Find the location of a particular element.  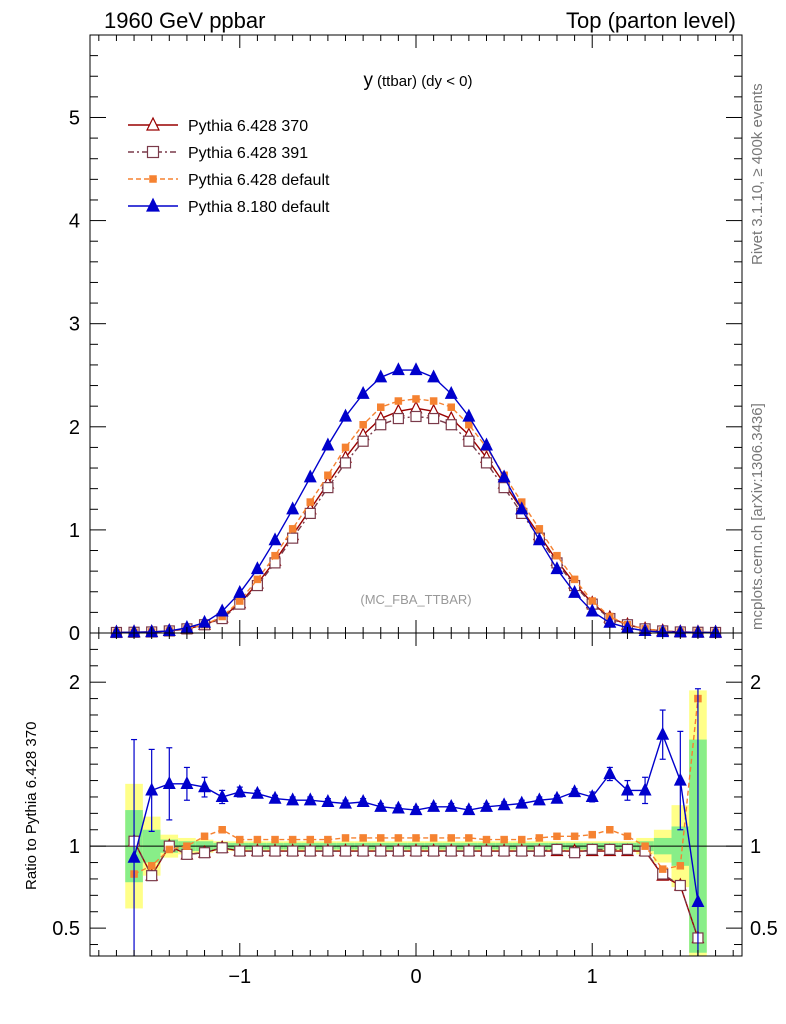

analysis-watermark: (MC_FBA_TTBAR) is located at coordinates (415, 599).